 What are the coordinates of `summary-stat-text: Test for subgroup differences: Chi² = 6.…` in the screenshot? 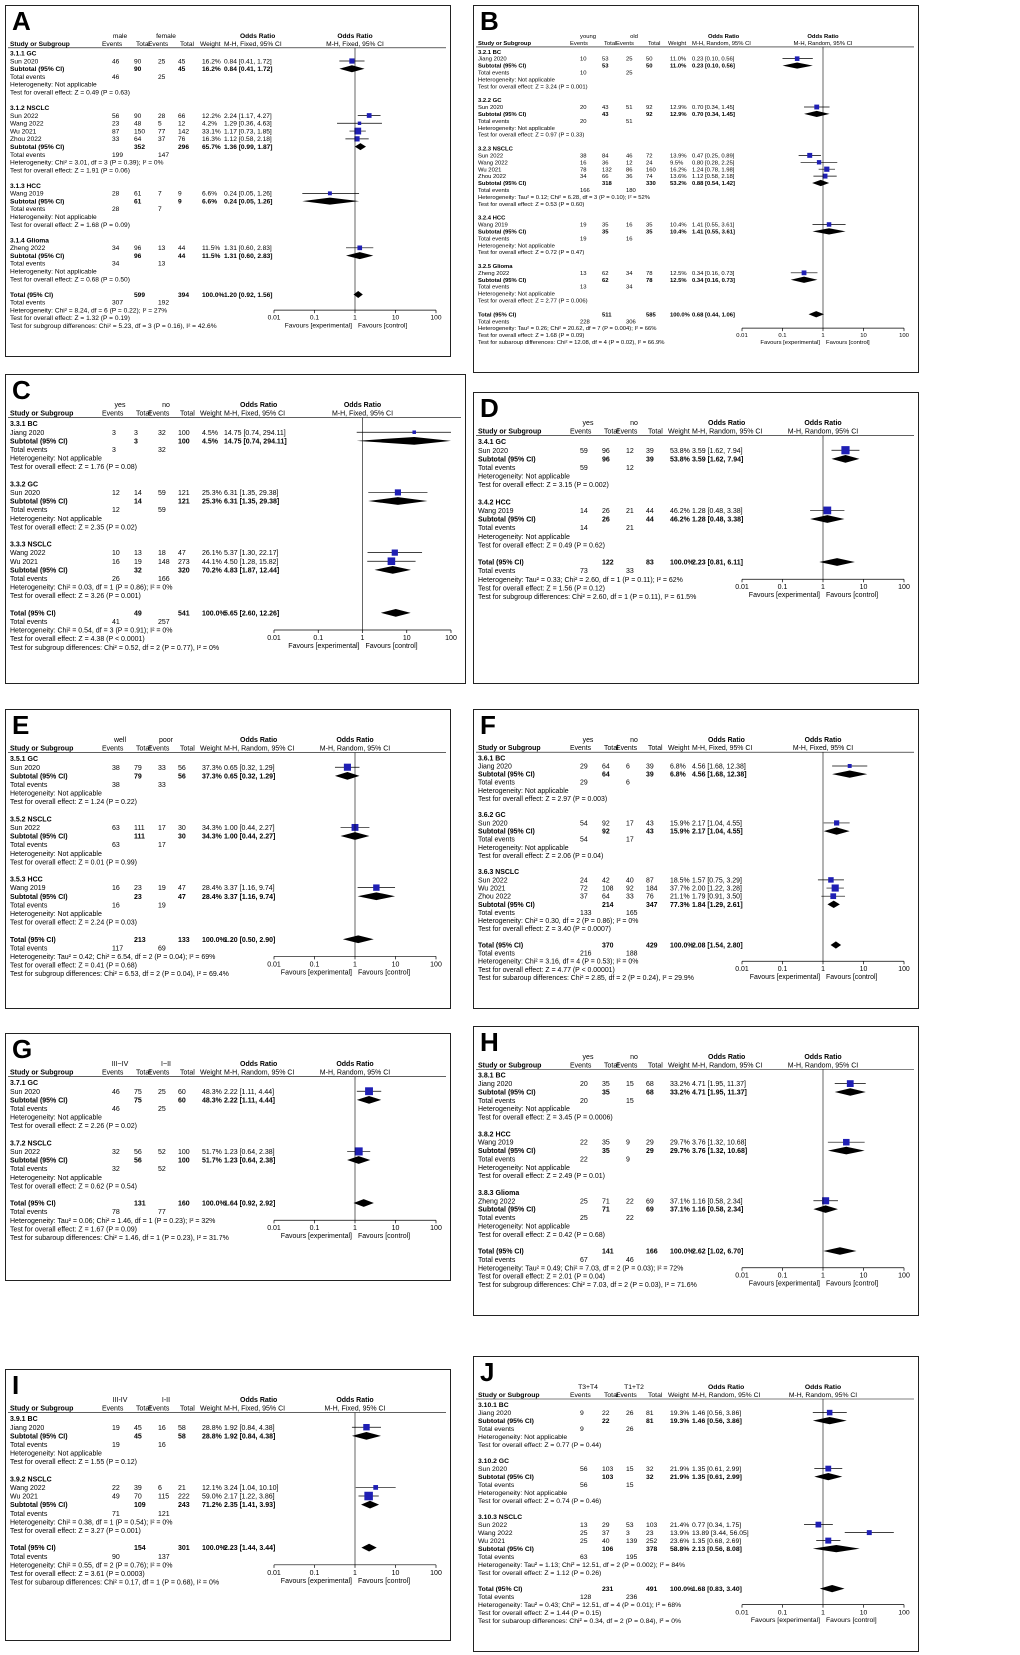 It's located at (119, 974).